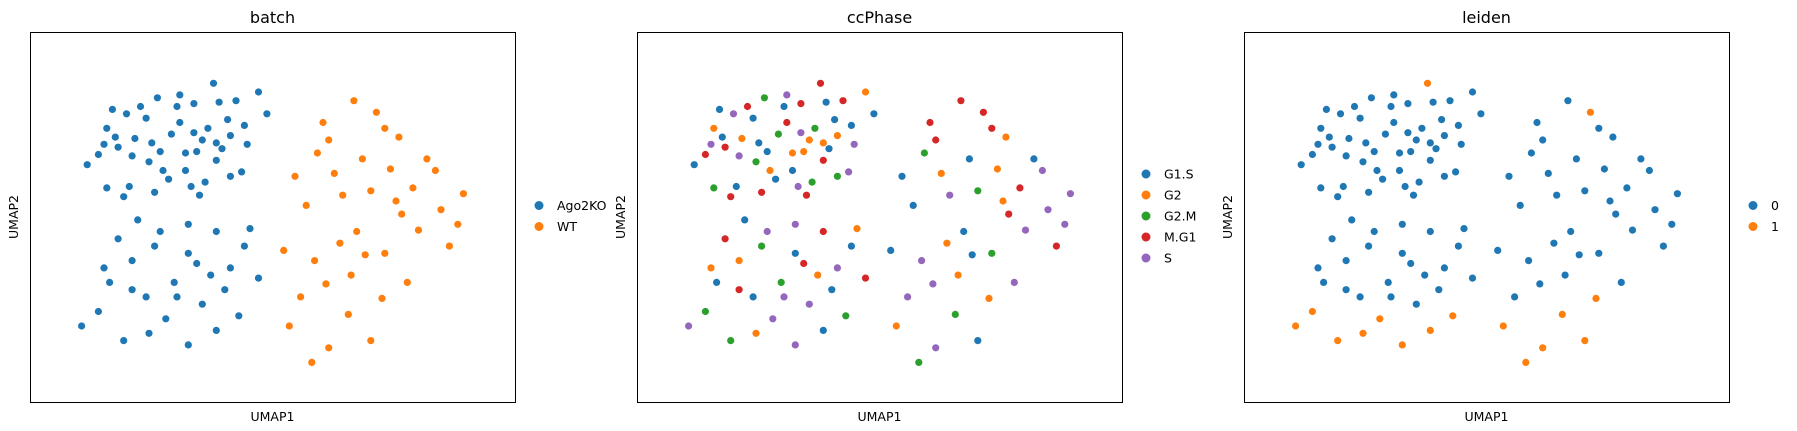 The image size is (1797, 431). What do you see at coordinates (1168, 258) in the screenshot?
I see `legend-label: S` at bounding box center [1168, 258].